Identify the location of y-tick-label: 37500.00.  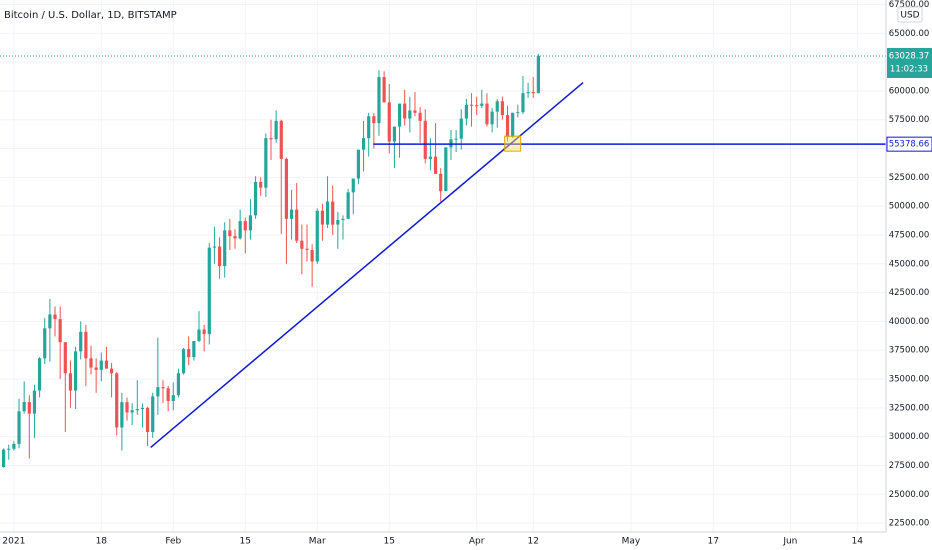
(909, 351).